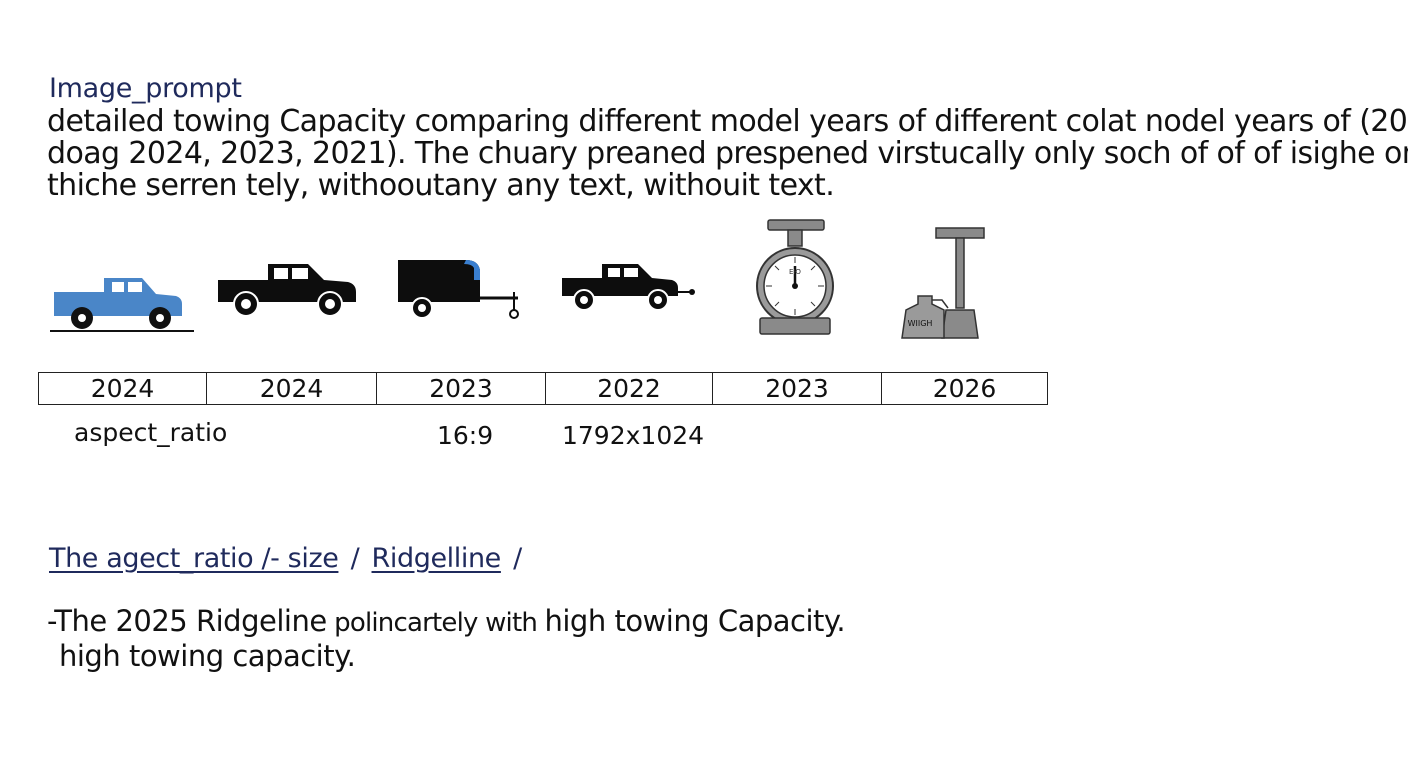  What do you see at coordinates (944, 284) in the screenshot?
I see `weight-press-icon: WIIGH` at bounding box center [944, 284].